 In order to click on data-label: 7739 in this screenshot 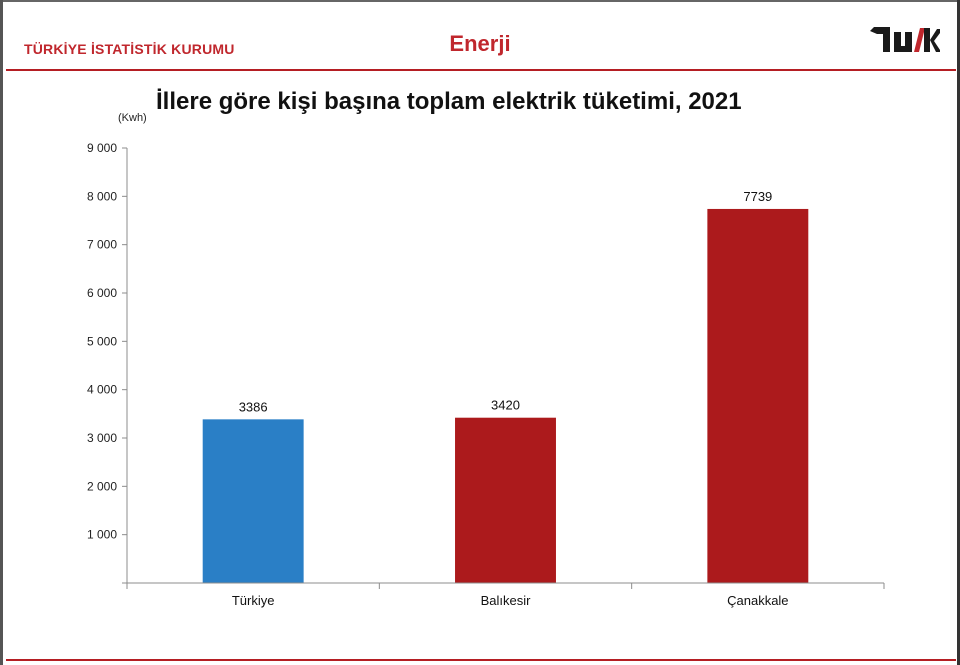, I will do `click(757, 196)`.